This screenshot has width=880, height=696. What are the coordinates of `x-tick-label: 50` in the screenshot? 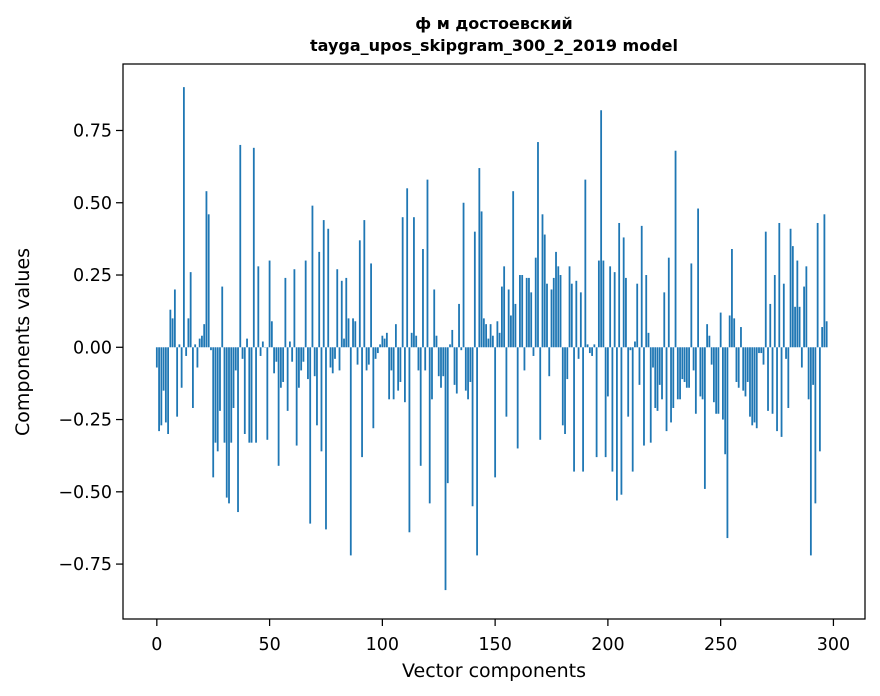 It's located at (269, 645).